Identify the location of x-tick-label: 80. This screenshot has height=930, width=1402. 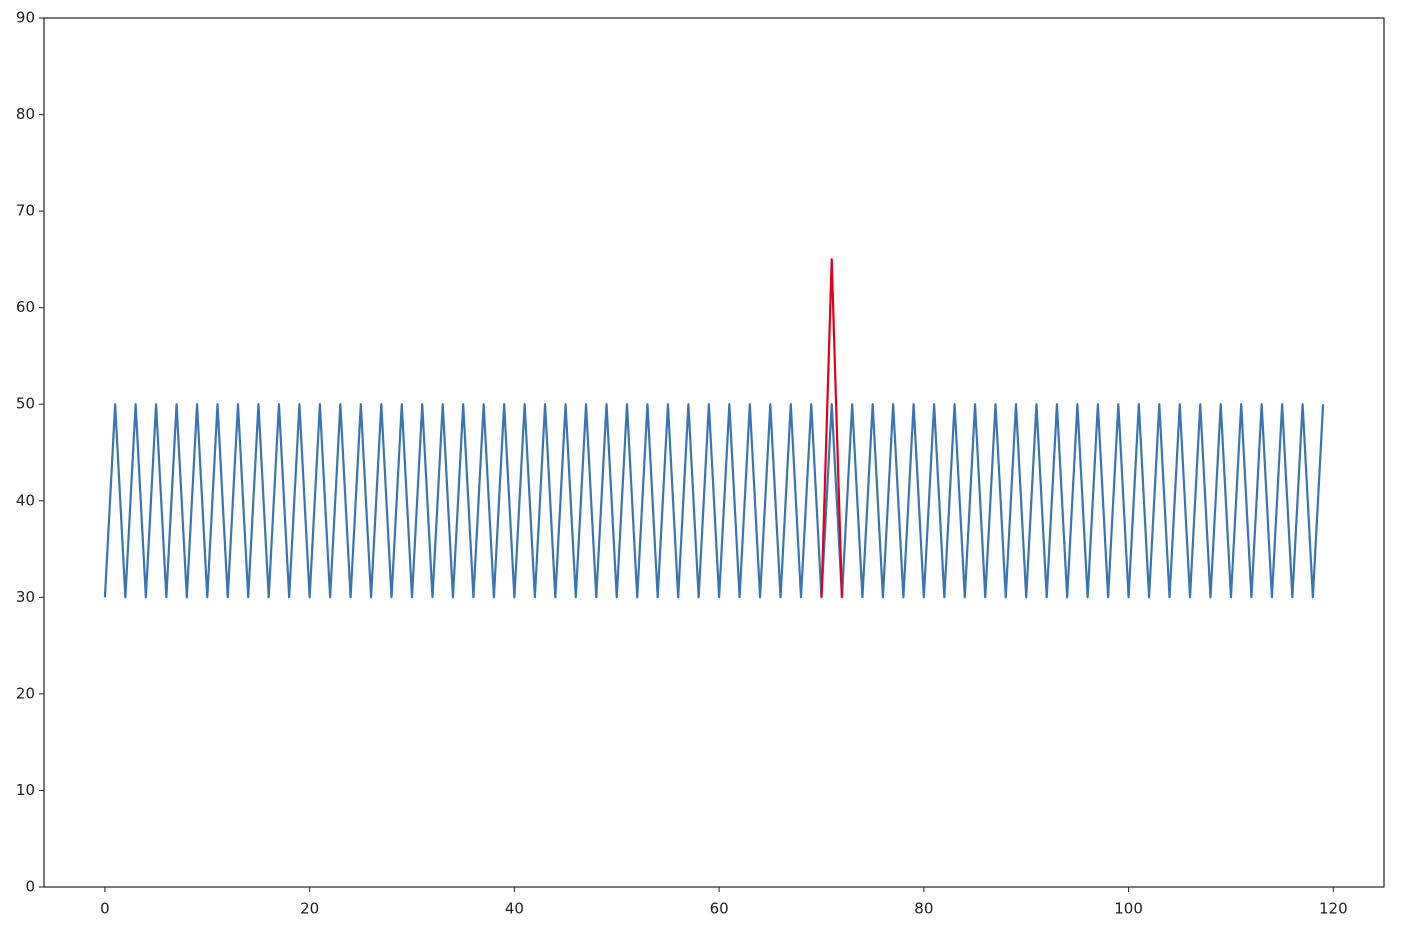
(923, 909).